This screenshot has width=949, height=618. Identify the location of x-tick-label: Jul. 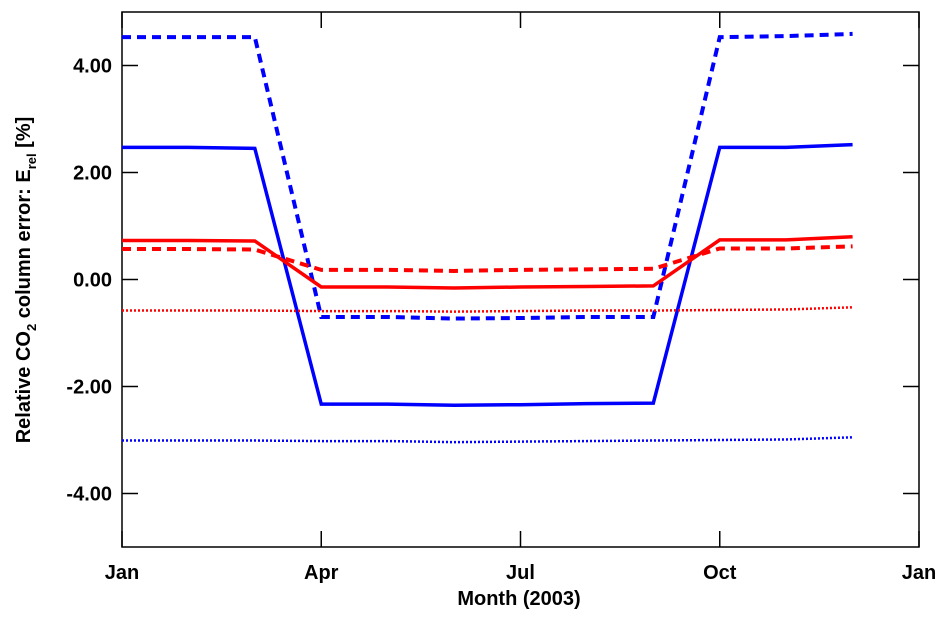
(520, 573).